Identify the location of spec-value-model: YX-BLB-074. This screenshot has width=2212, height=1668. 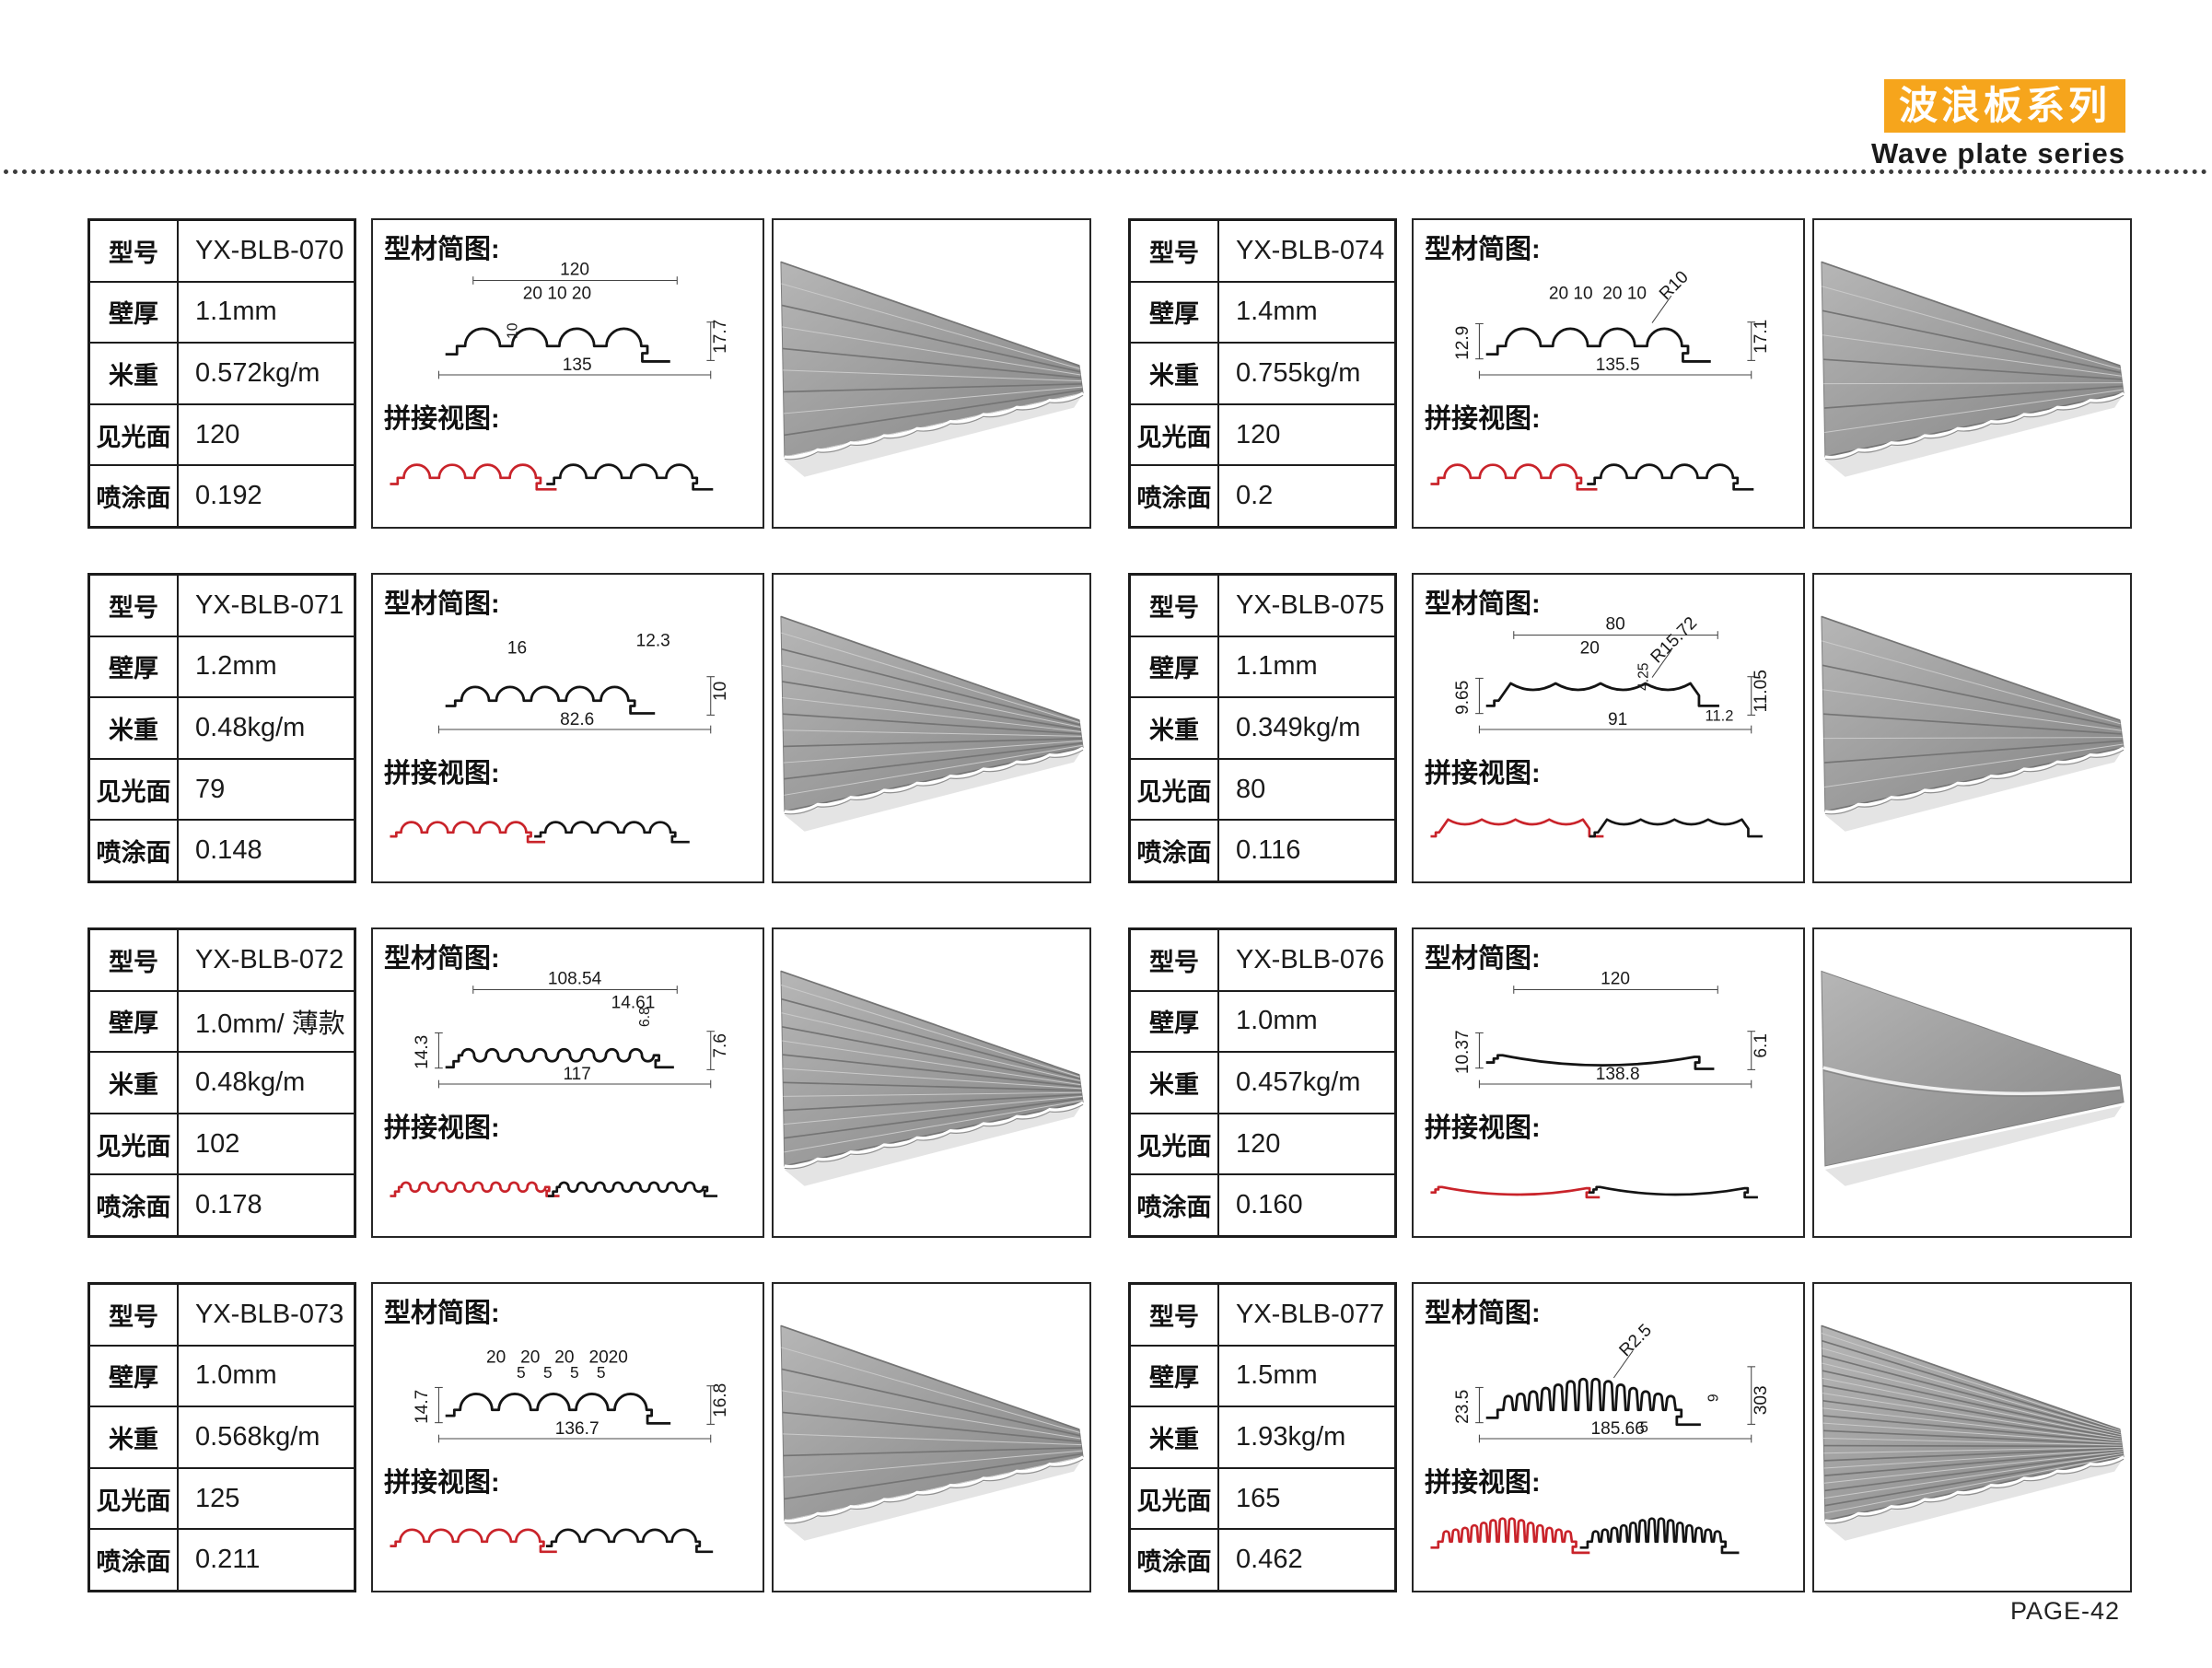
(1311, 250).